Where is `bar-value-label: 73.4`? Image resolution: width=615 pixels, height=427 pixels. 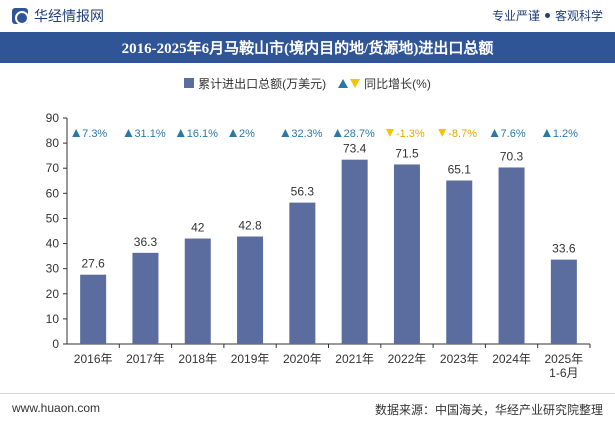 bar-value-label: 73.4 is located at coordinates (355, 149).